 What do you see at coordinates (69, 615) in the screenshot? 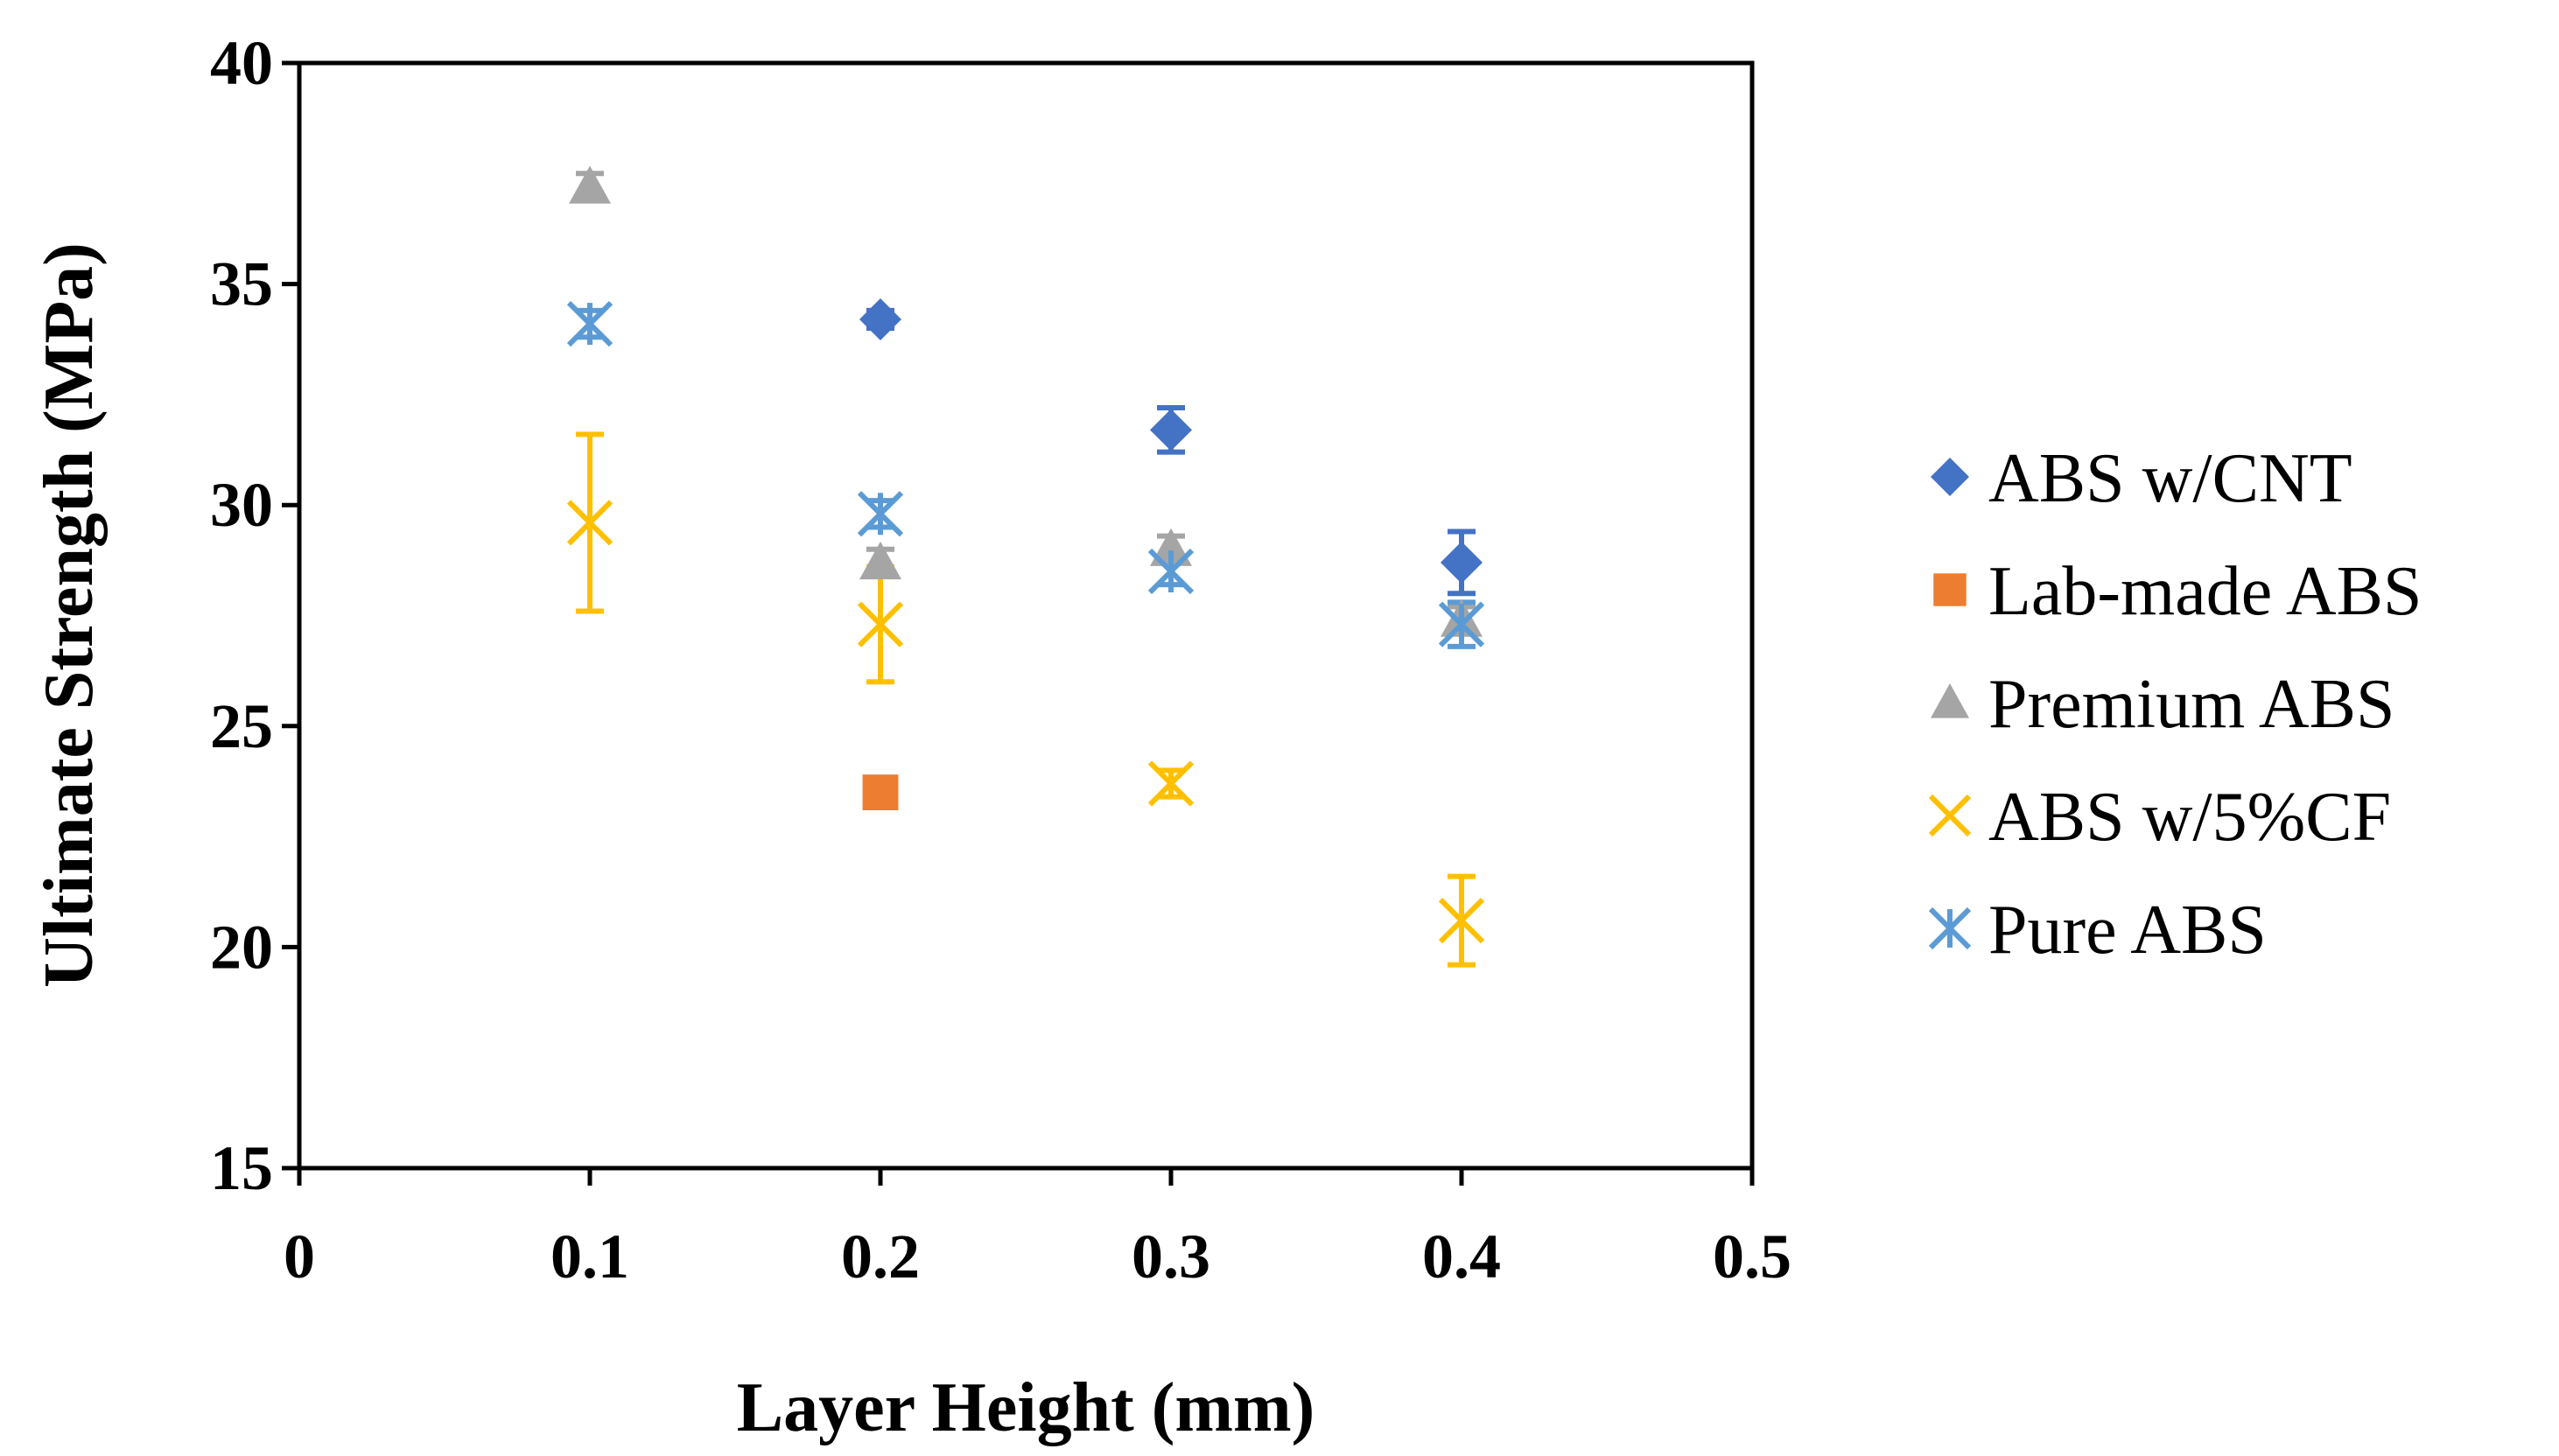
I see `y-axis-title: Ultimate Strength (MPa)` at bounding box center [69, 615].